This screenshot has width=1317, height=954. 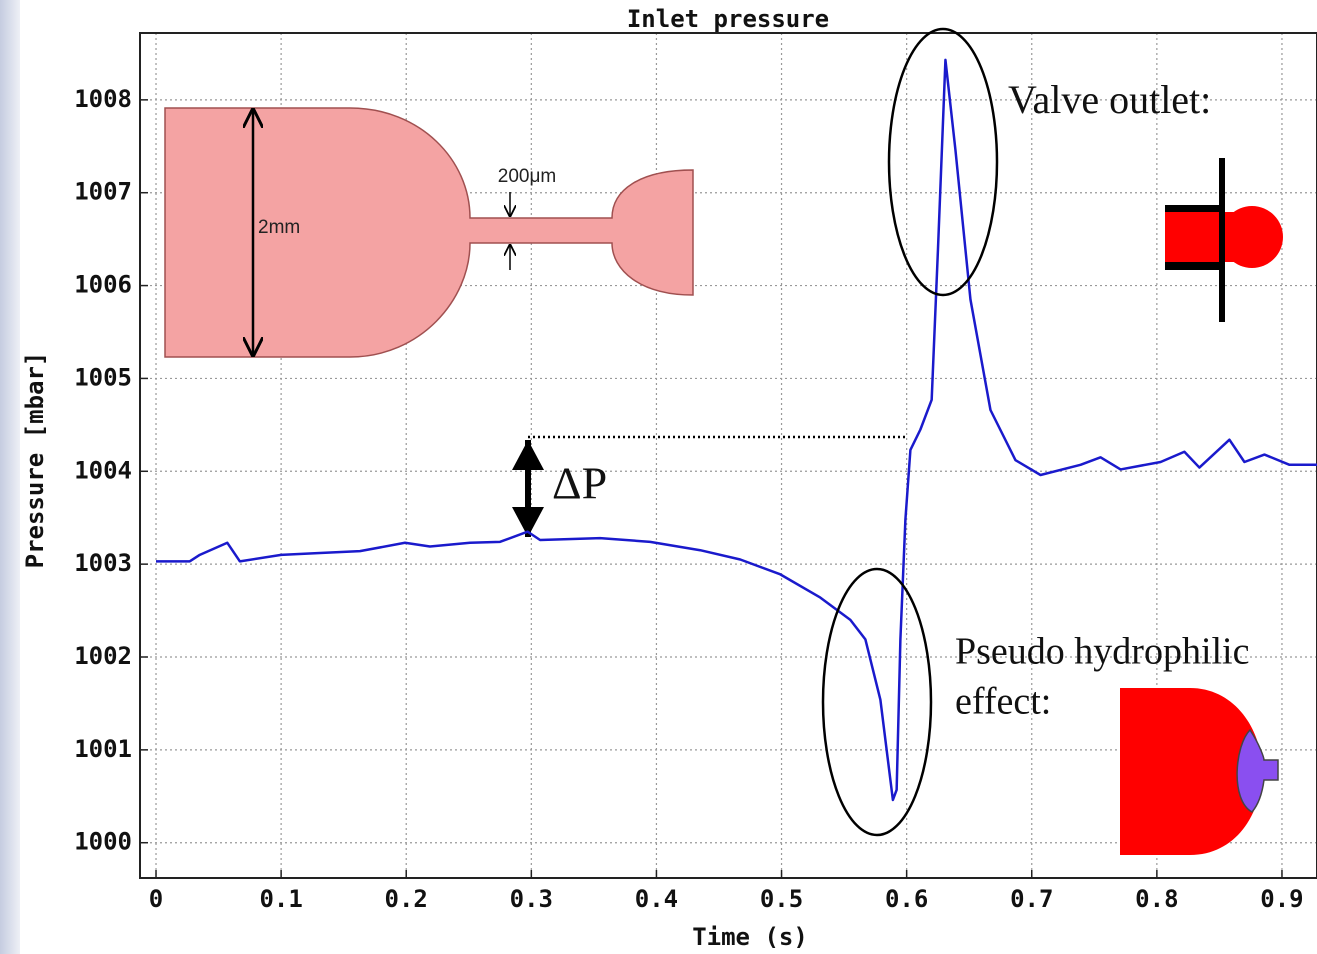 I want to click on y-tick-label: 1007, so click(x=103, y=192).